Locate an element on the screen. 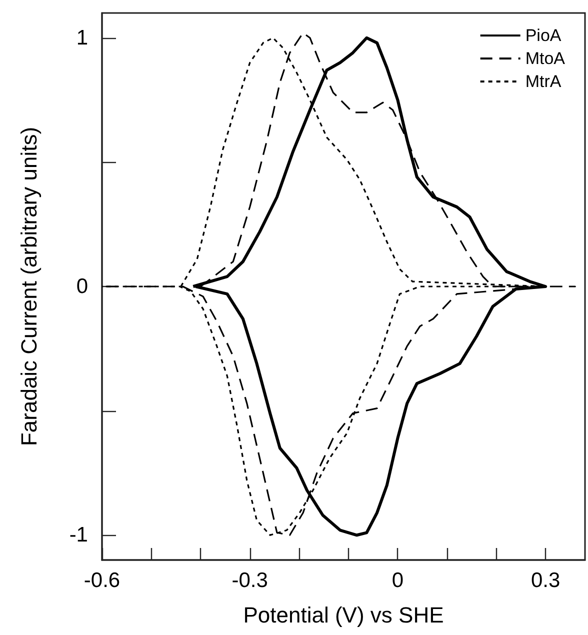 This screenshot has width=588, height=635. legend-label: PioA is located at coordinates (543, 35).